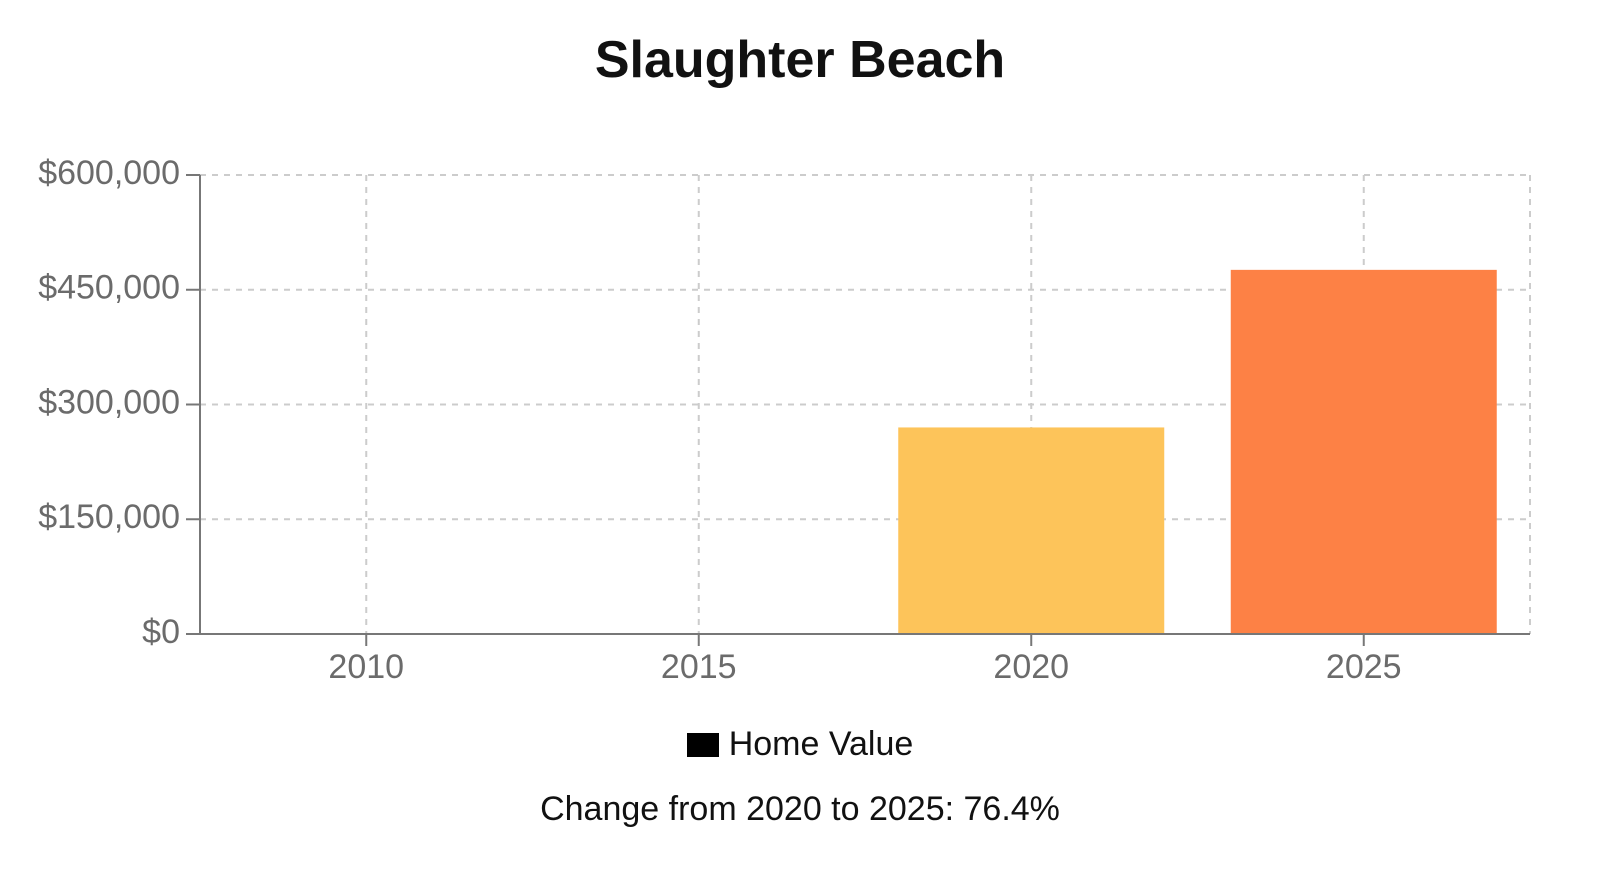 Image resolution: width=1600 pixels, height=885 pixels. I want to click on legend: Home Value, so click(800, 744).